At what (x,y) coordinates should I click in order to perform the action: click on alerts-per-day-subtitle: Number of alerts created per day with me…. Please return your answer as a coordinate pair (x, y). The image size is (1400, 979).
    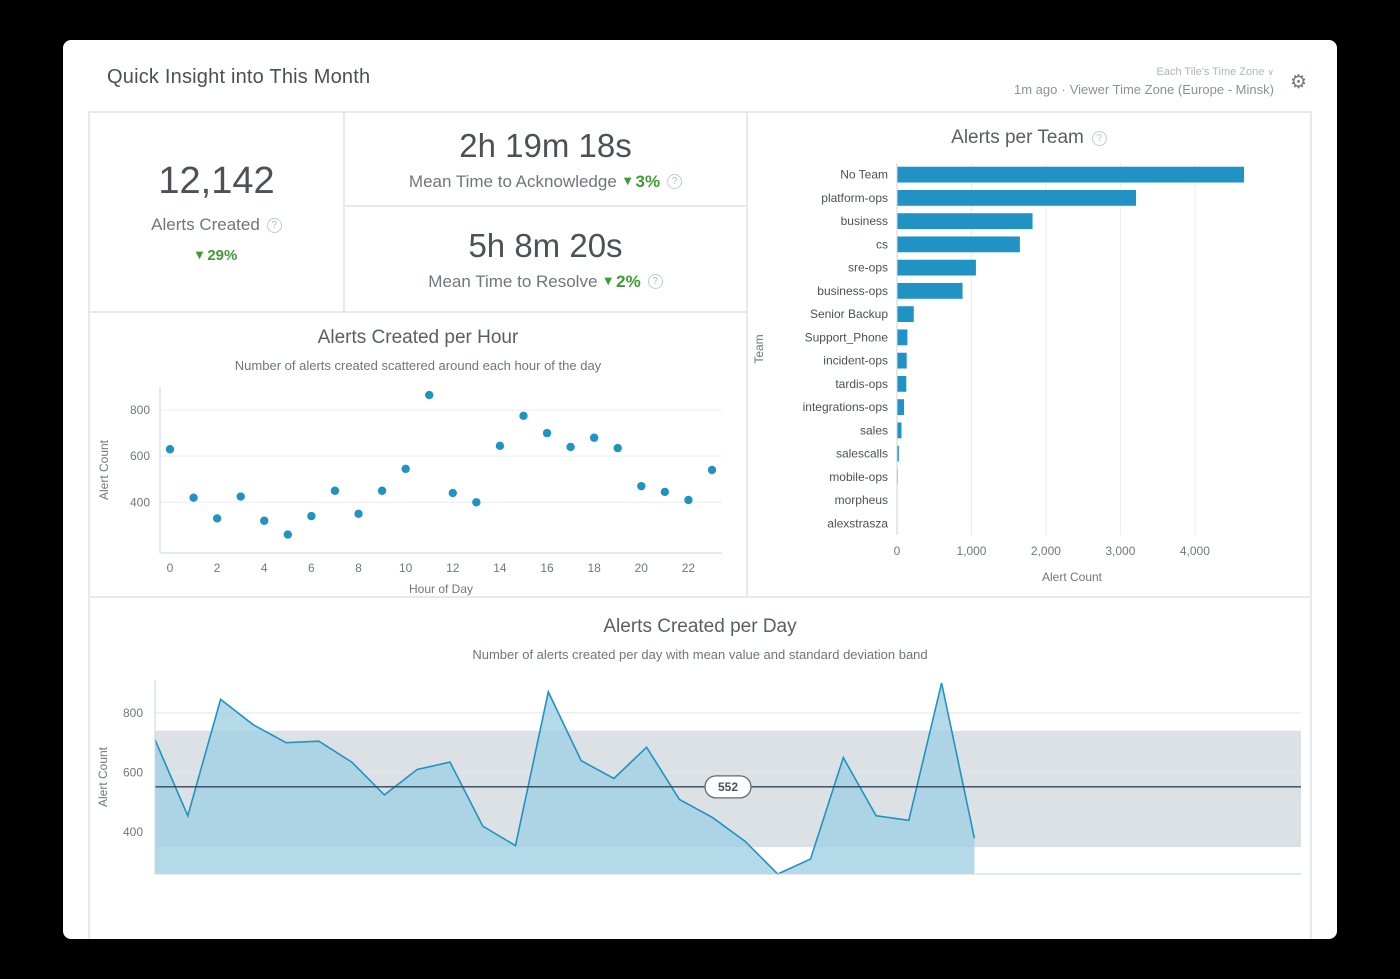
    Looking at the image, I should click on (700, 654).